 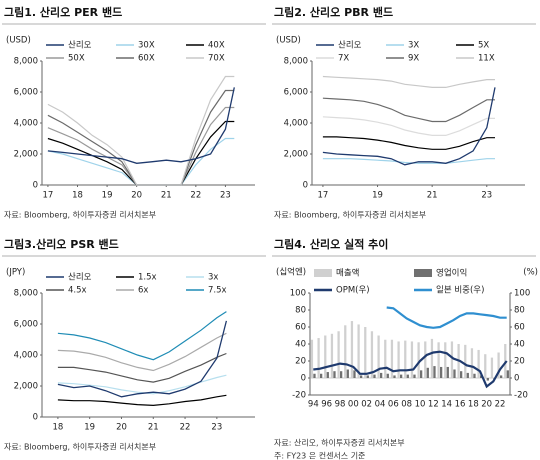 What do you see at coordinates (413, 46) in the screenshot?
I see `legend-label: 3X` at bounding box center [413, 46].